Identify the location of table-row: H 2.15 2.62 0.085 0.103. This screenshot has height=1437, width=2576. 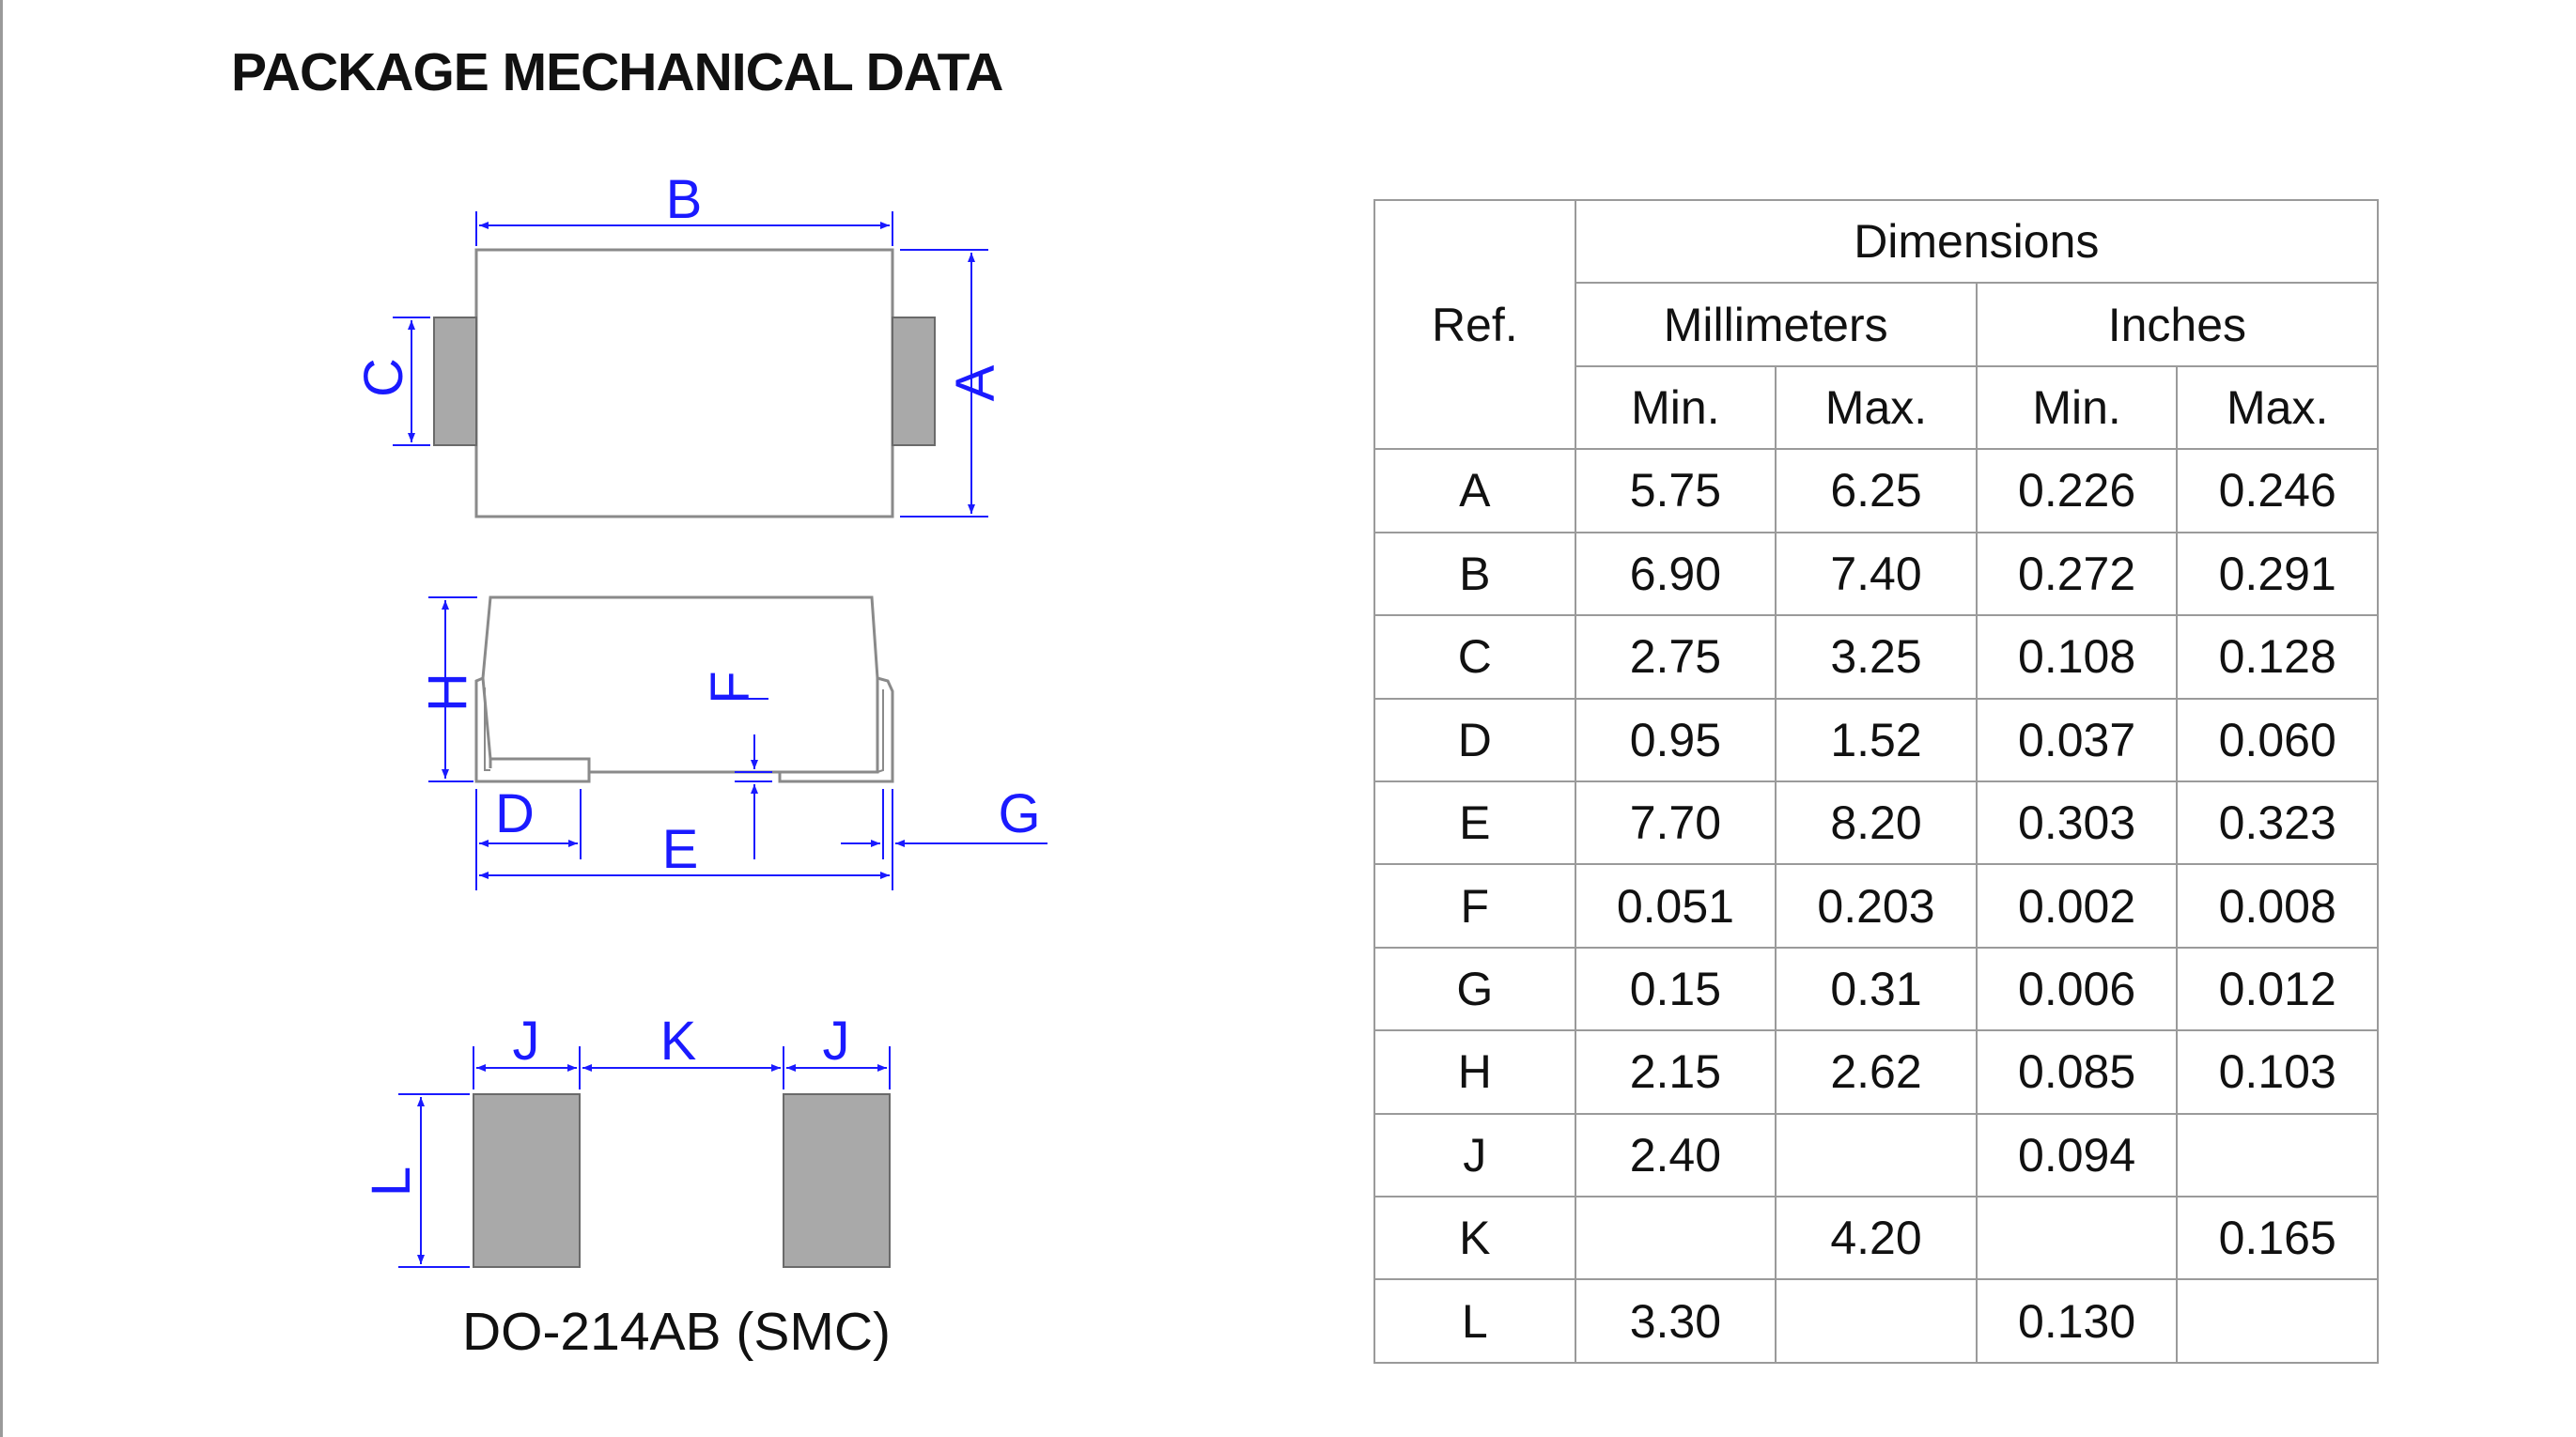
(1876, 1072).